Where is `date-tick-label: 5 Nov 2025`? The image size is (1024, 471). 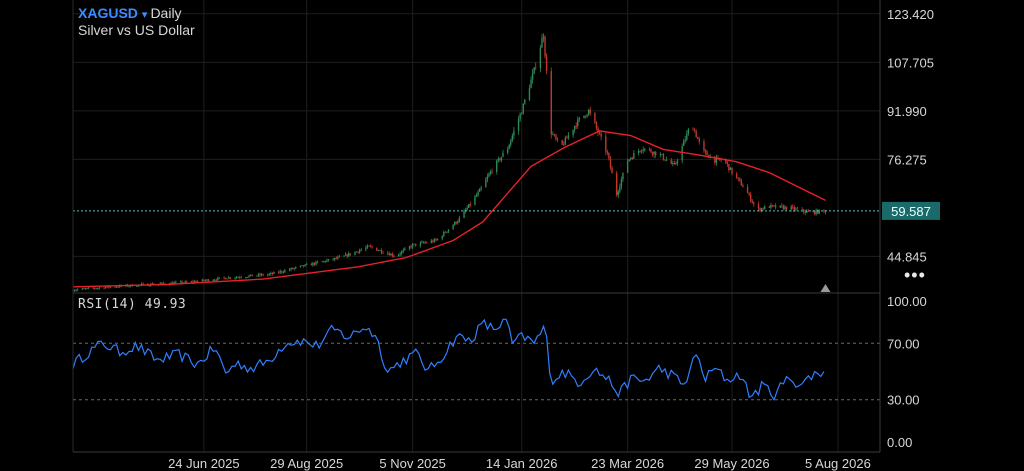 date-tick-label: 5 Nov 2025 is located at coordinates (412, 463).